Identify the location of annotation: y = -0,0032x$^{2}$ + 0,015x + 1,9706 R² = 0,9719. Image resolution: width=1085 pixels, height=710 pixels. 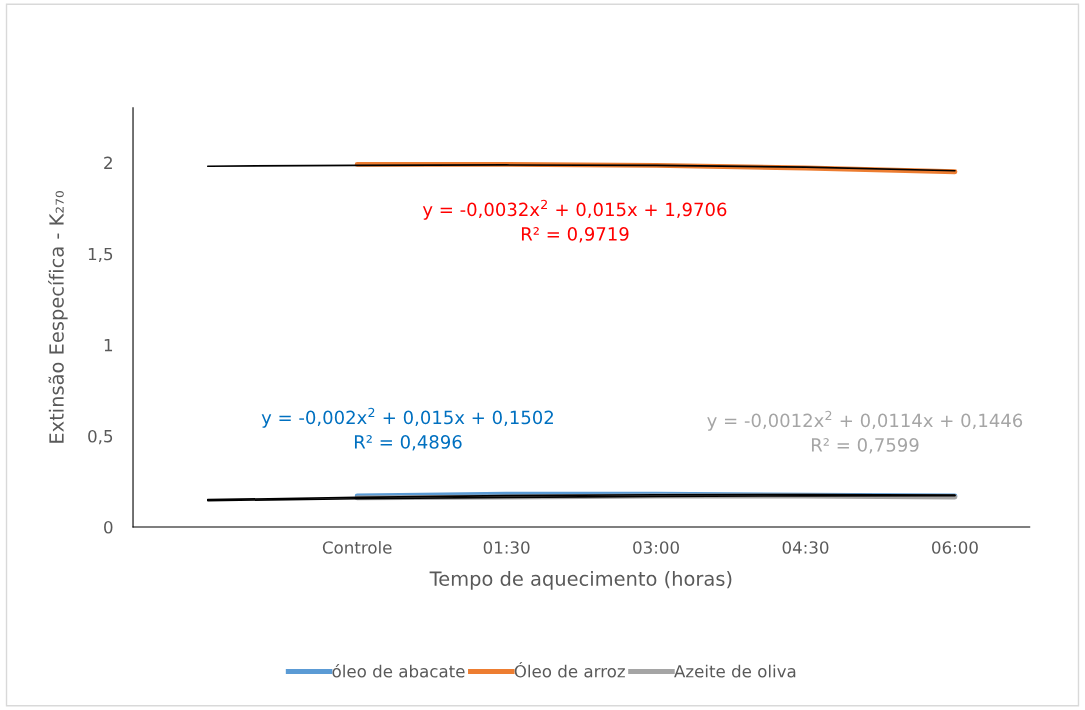
(574, 221).